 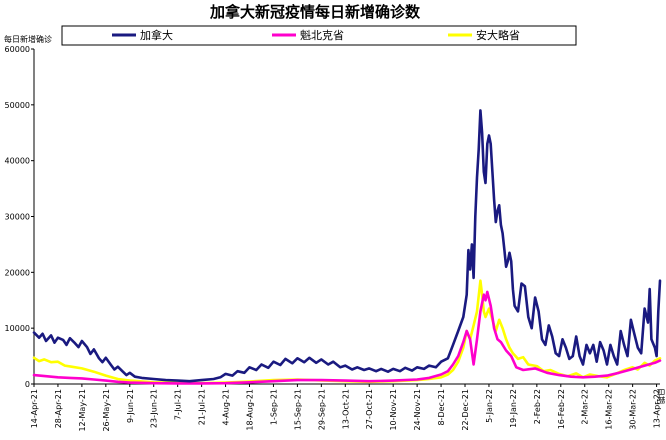 What do you see at coordinates (58, 408) in the screenshot?
I see `x-tick-label: 28-Apr-21` at bounding box center [58, 408].